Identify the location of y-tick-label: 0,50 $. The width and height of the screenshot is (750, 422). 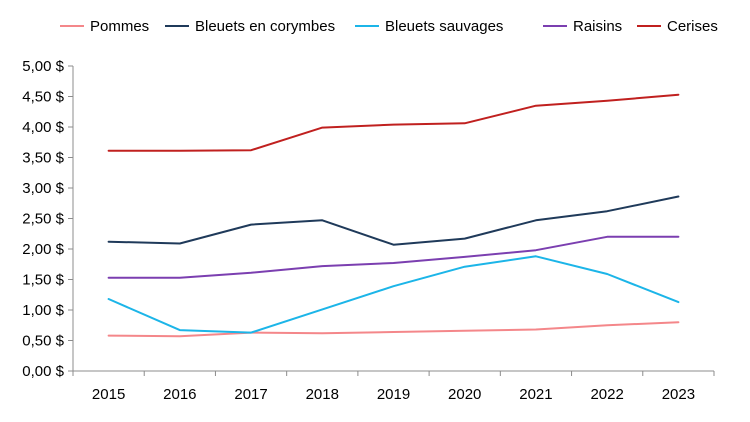
(43, 341).